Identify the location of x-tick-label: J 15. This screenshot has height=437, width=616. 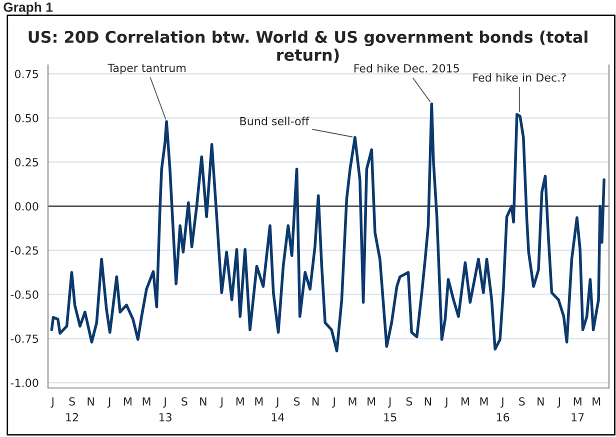
(390, 409).